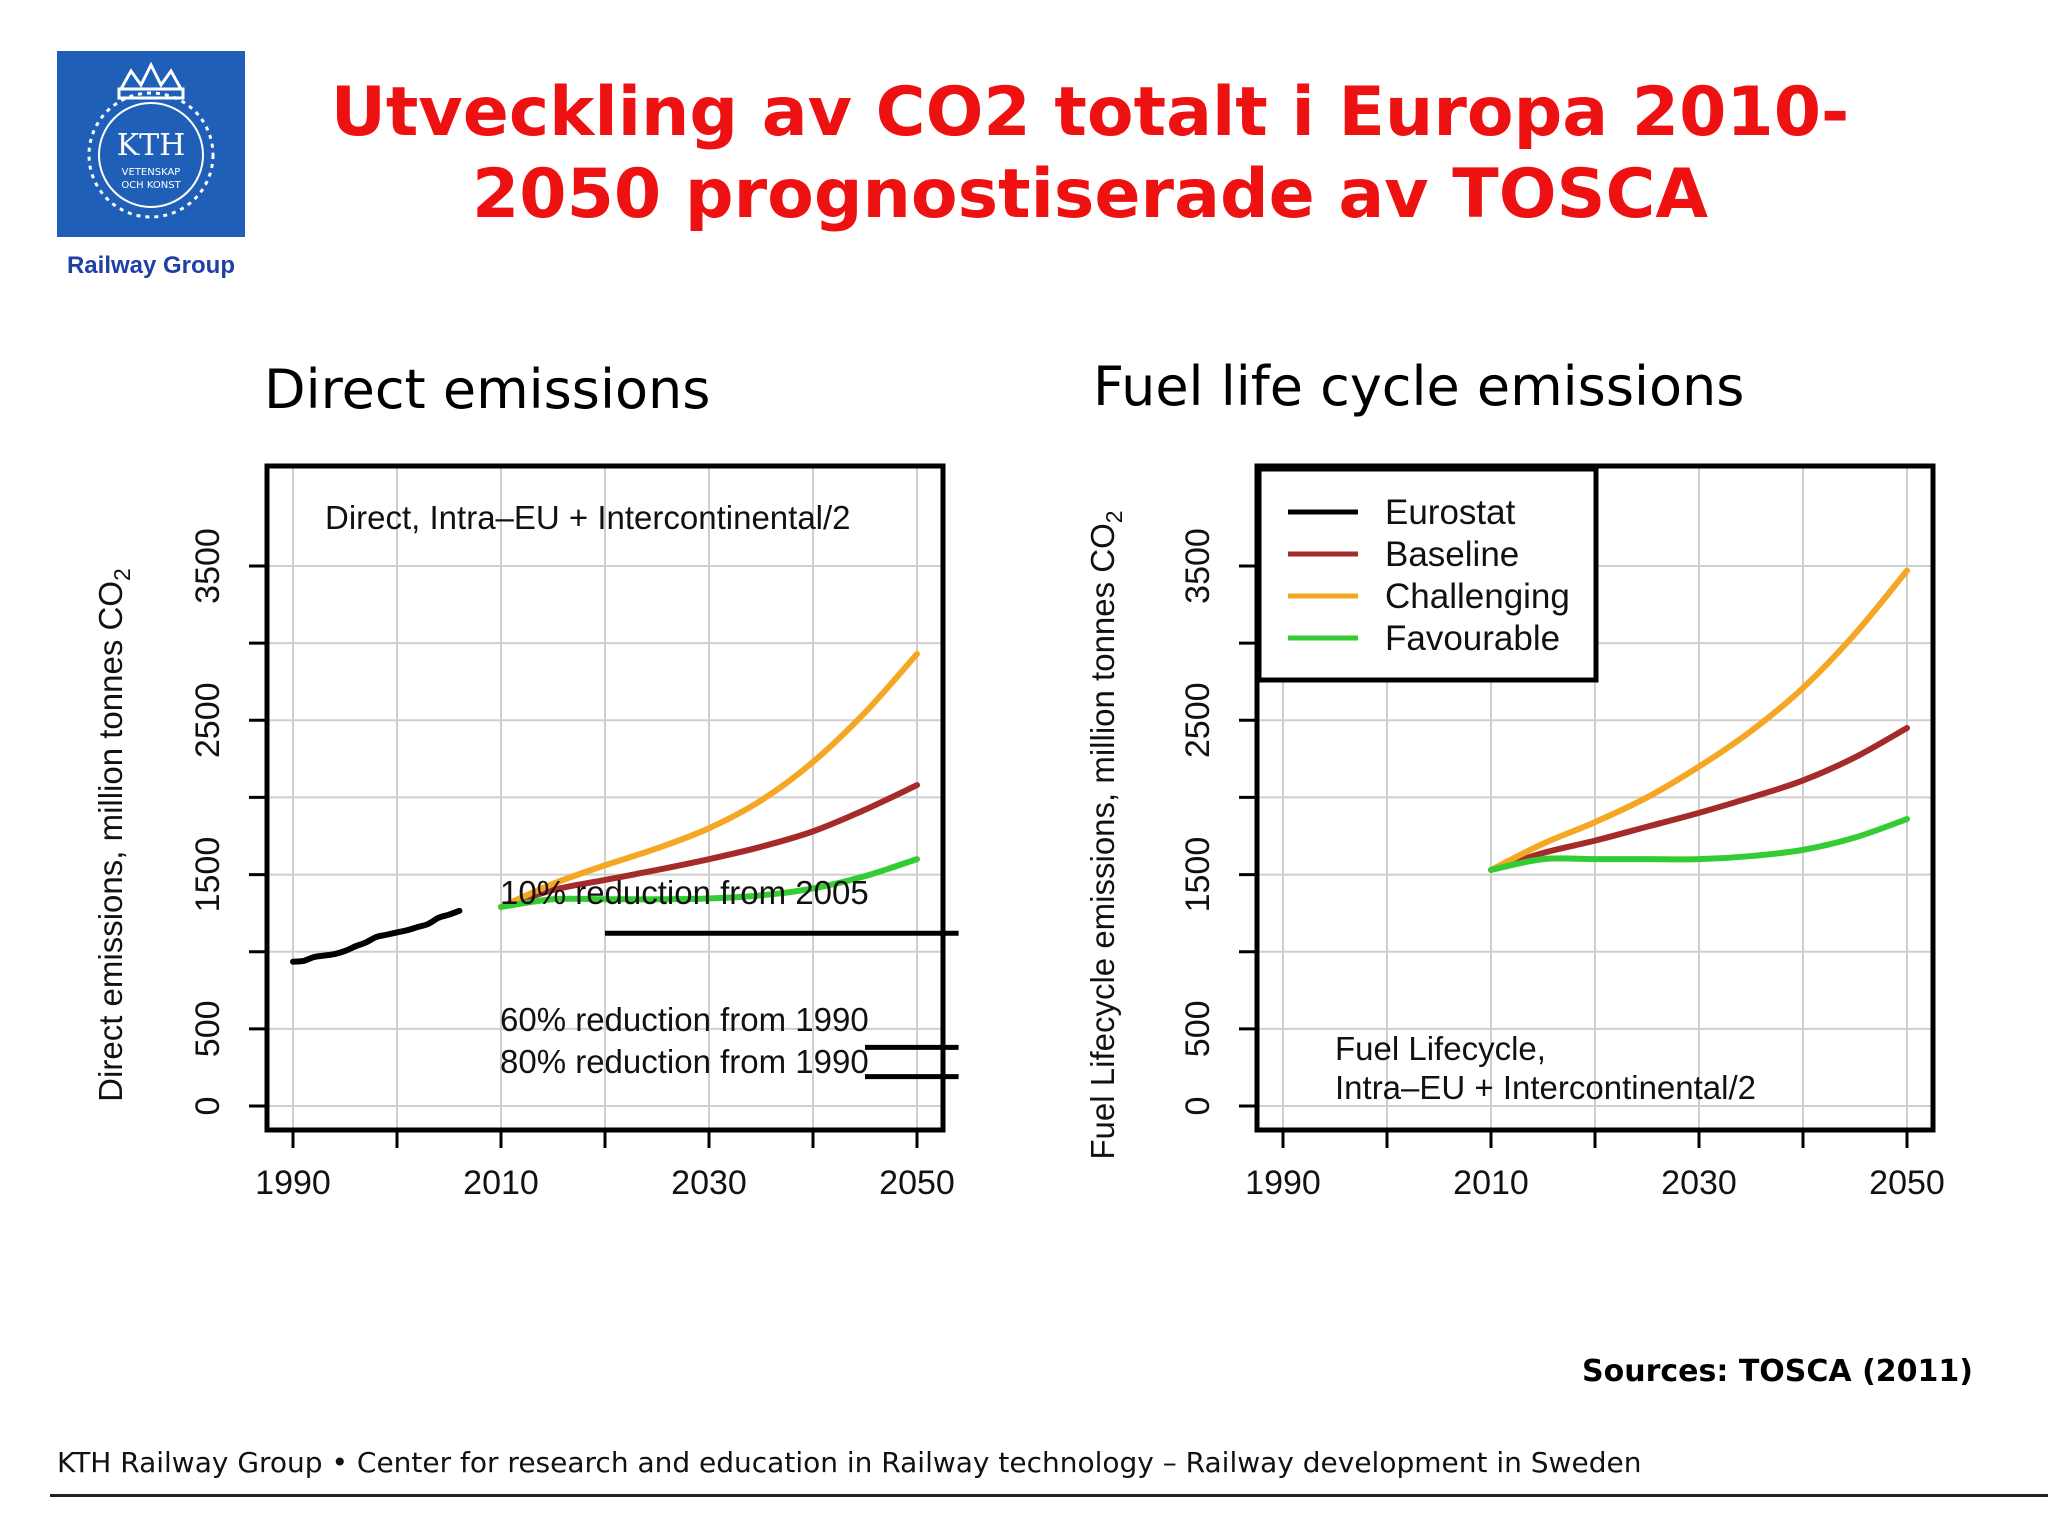 The height and width of the screenshot is (1536, 2048). I want to click on left-panel-title: Direct emissions, so click(487, 389).